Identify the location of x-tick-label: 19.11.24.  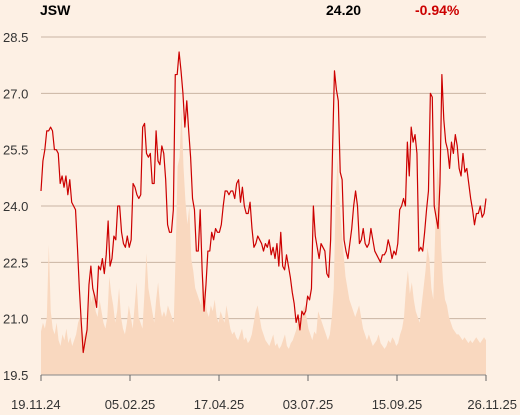
(36, 404).